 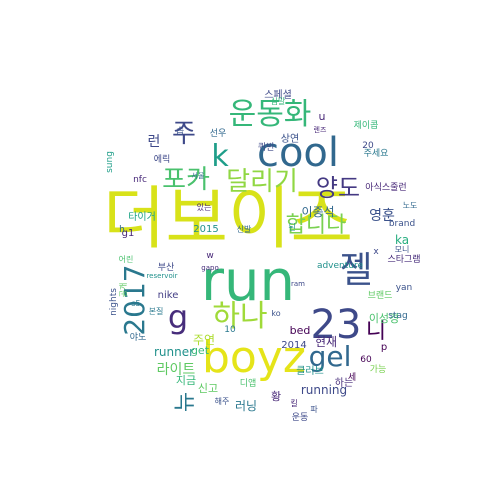 I want to click on word: 런, so click(x=154, y=142).